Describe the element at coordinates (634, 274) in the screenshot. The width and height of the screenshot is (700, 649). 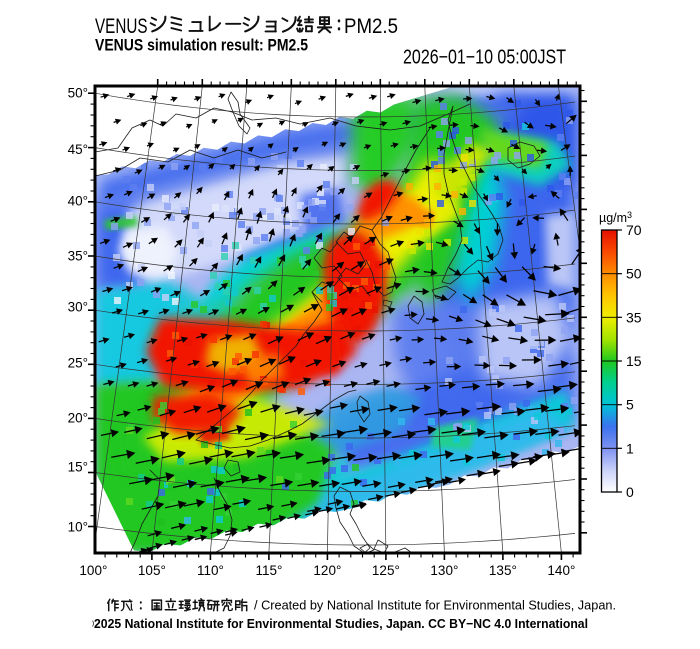
I see `svg-text: 50` at that location.